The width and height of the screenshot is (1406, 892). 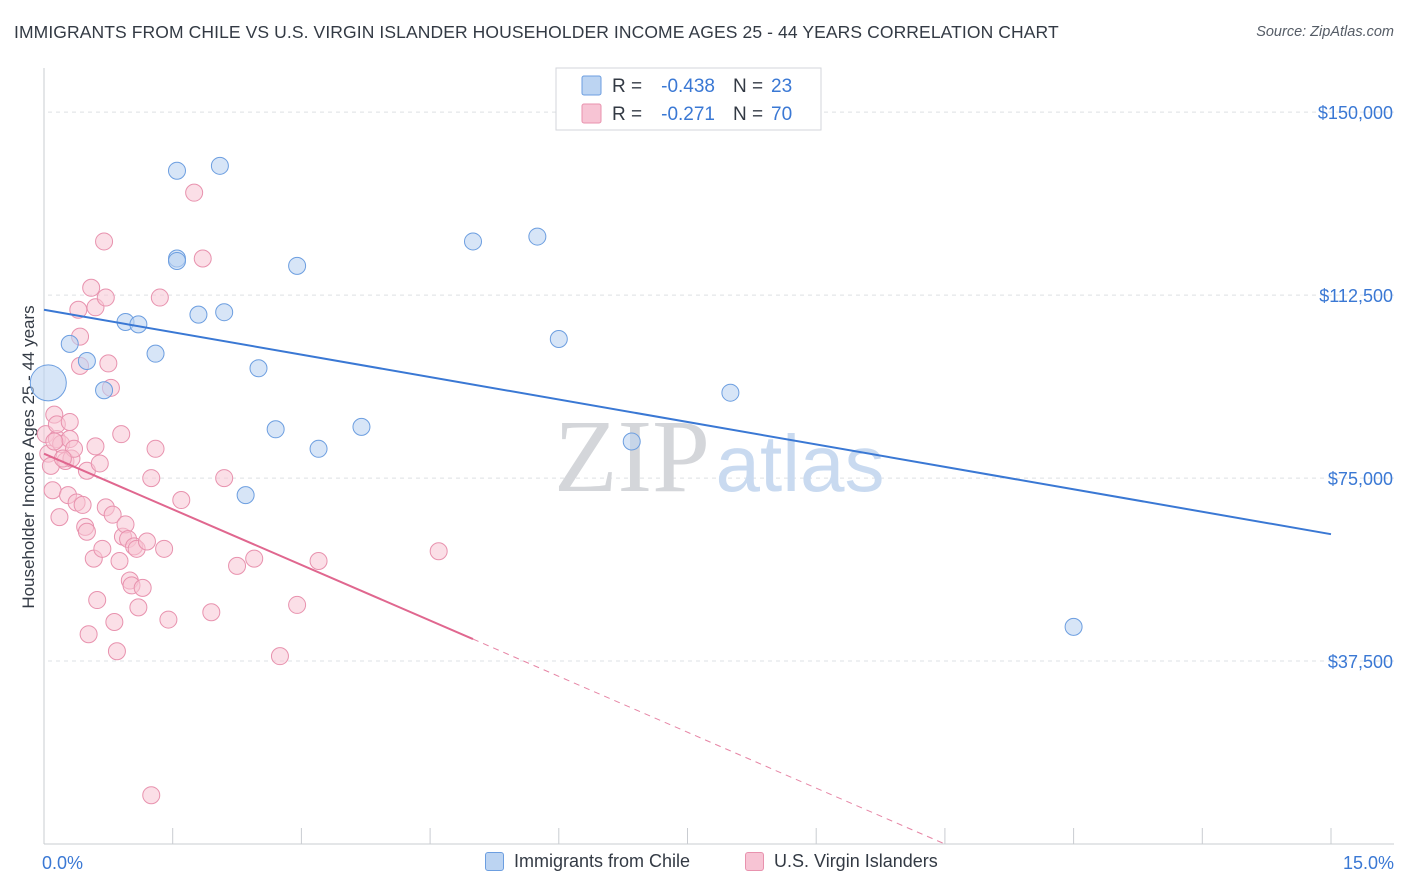 I want to click on legend-r-label-pink: R =, so click(x=627, y=114).